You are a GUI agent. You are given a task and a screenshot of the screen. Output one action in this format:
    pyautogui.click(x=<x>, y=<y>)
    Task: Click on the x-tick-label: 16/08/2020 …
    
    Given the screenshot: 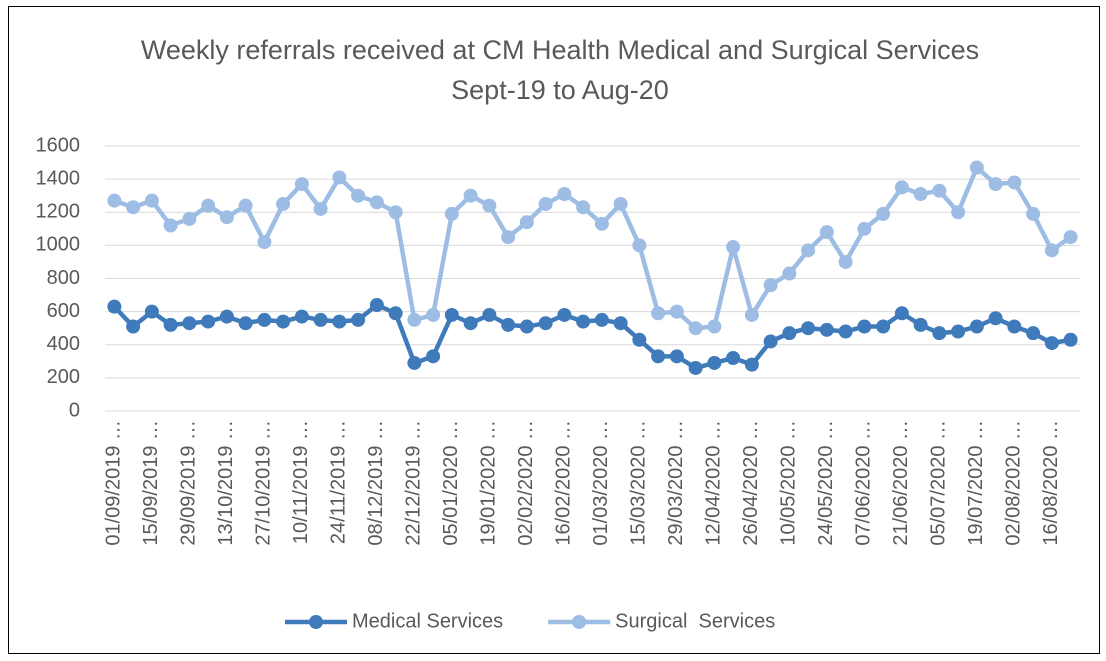 What is the action you would take?
    pyautogui.click(x=1051, y=483)
    